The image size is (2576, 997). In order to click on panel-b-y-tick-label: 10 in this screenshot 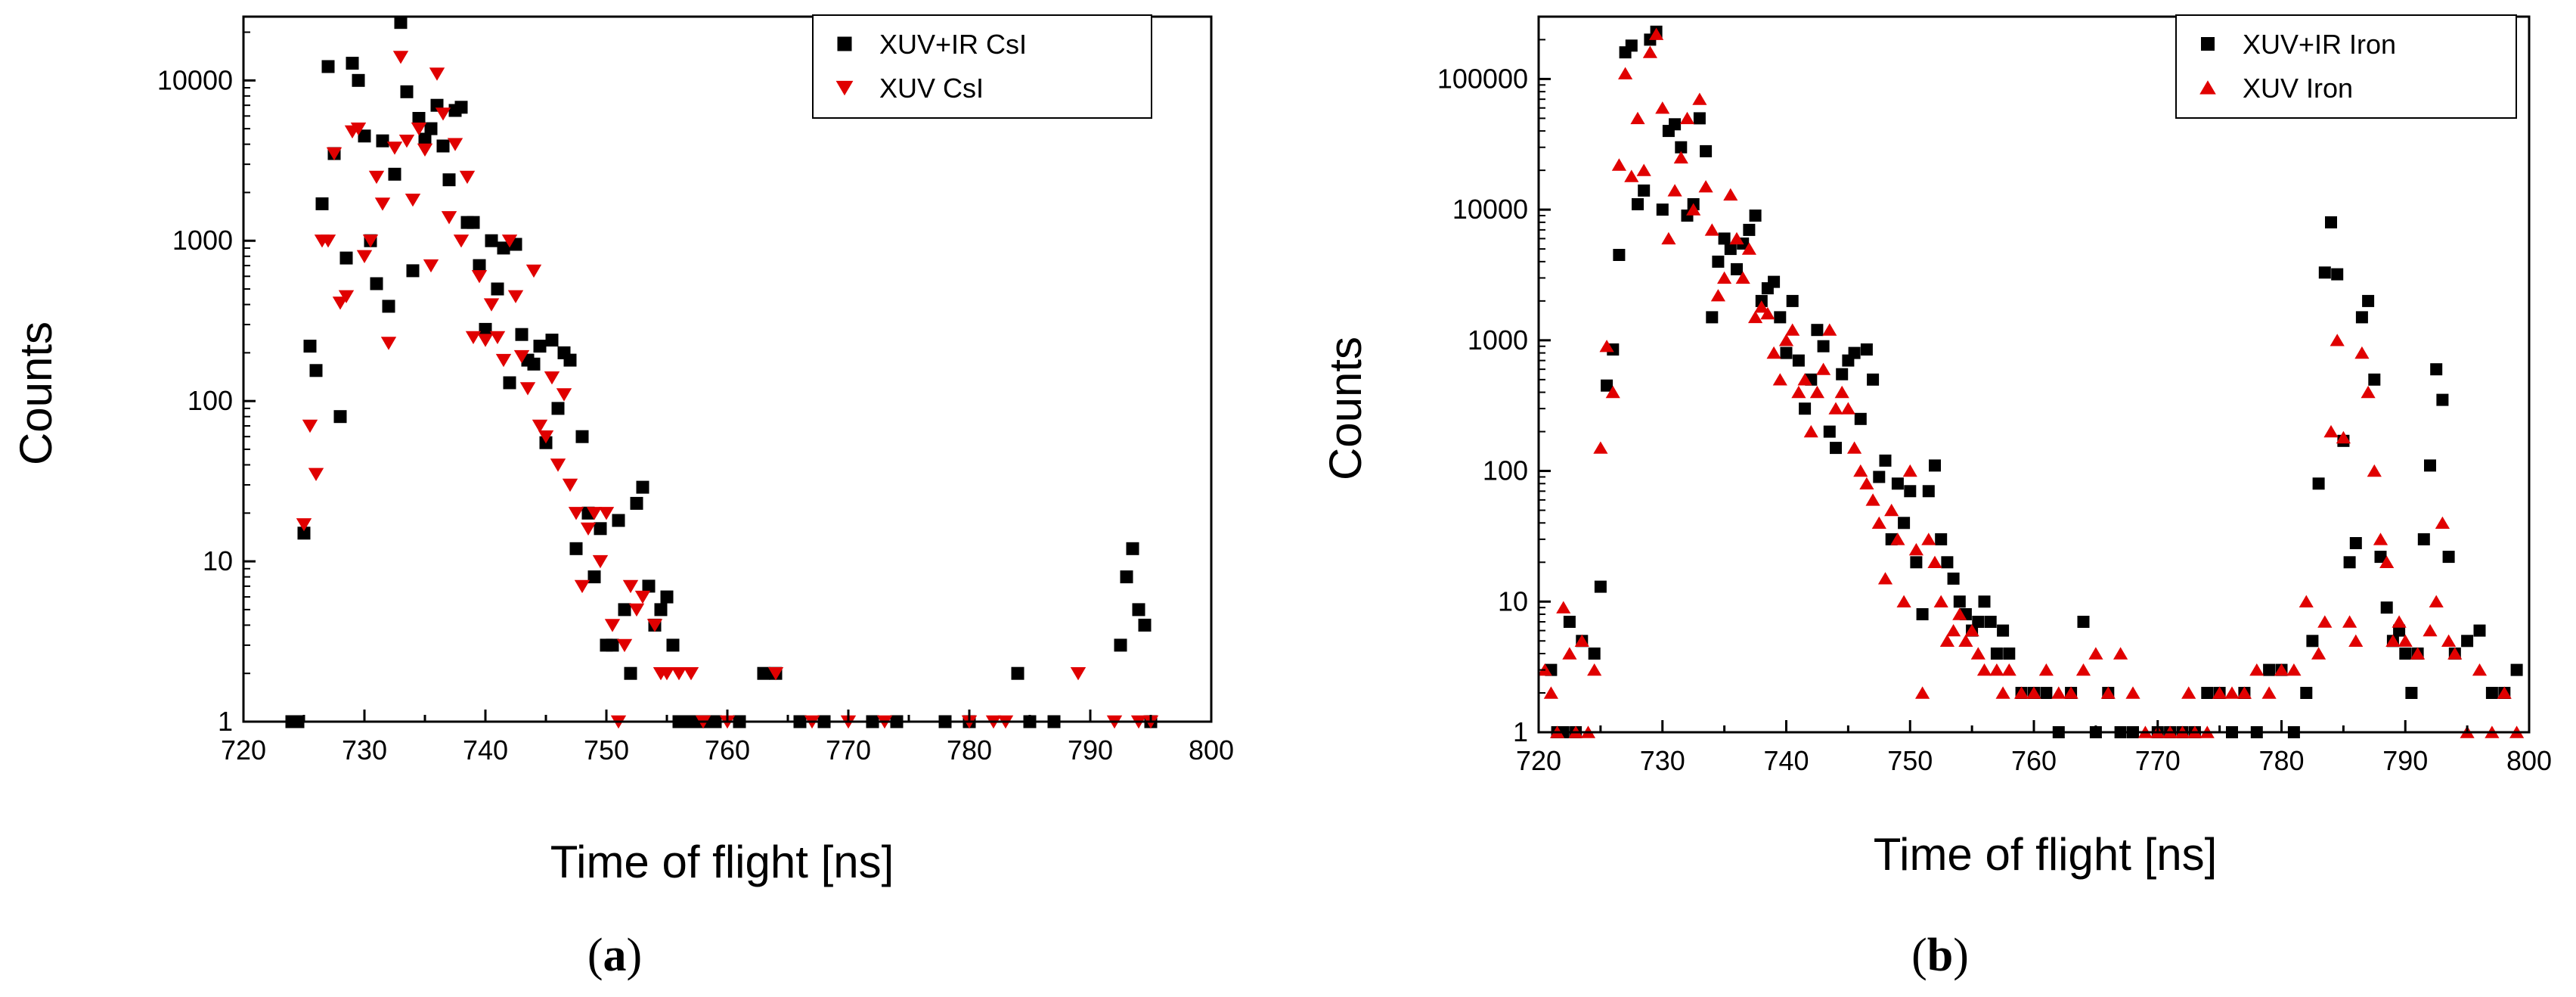, I will do `click(1513, 601)`.